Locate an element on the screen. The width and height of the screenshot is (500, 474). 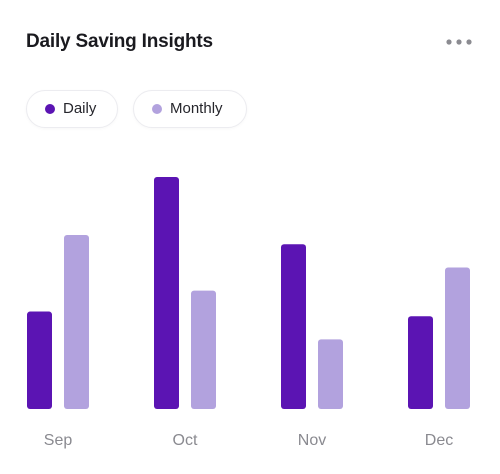
legend-item-monthly: Monthly is located at coordinates (190, 109).